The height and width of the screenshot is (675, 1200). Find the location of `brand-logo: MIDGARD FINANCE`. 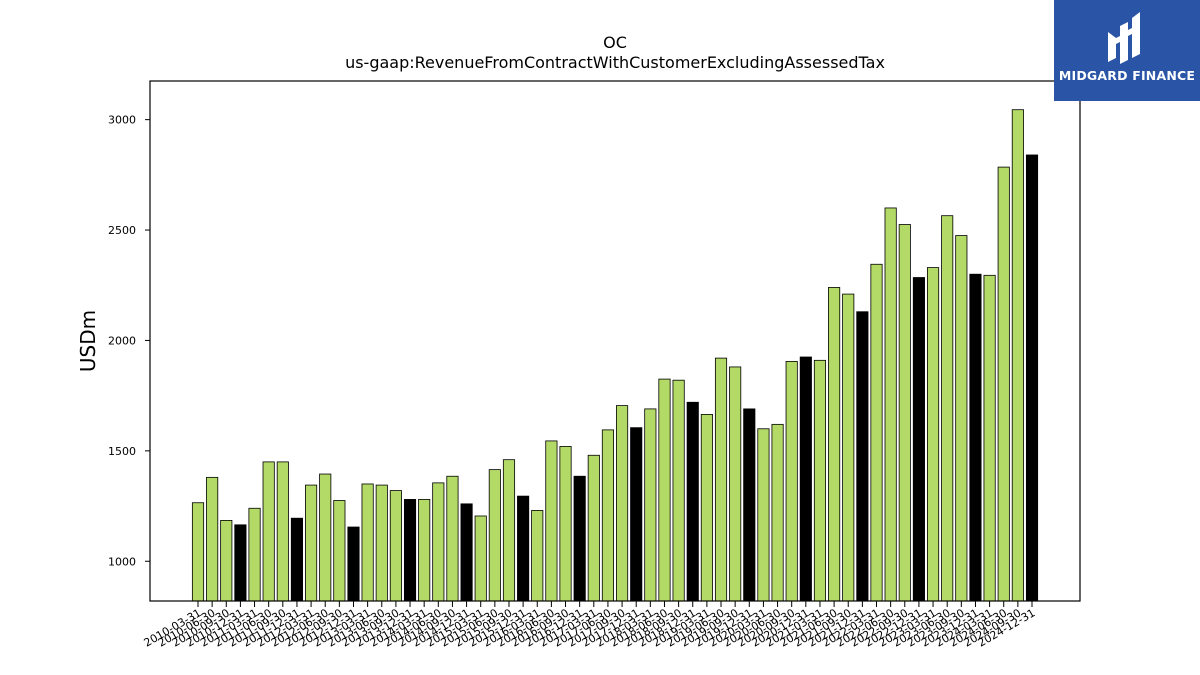

brand-logo: MIDGARD FINANCE is located at coordinates (1127, 50).